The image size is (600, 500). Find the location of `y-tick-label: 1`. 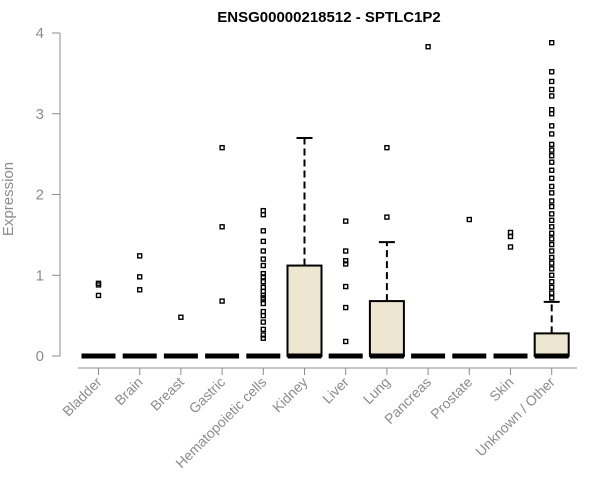

y-tick-label: 1 is located at coordinates (40, 275).